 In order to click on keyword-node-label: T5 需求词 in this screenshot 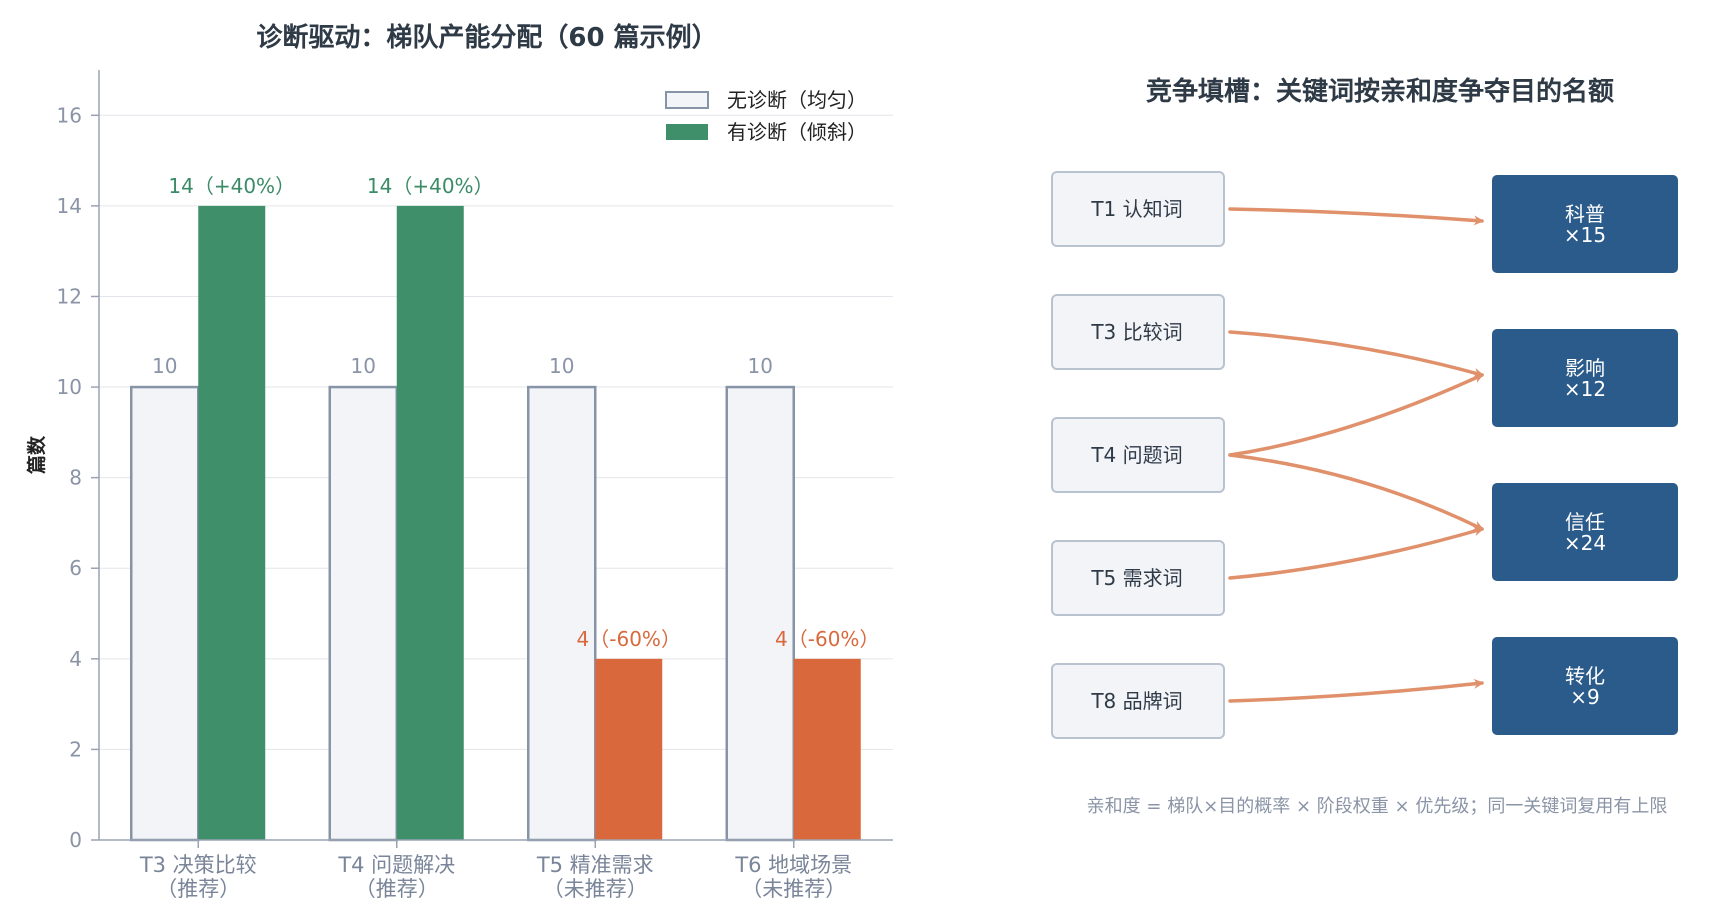, I will do `click(1136, 578)`.